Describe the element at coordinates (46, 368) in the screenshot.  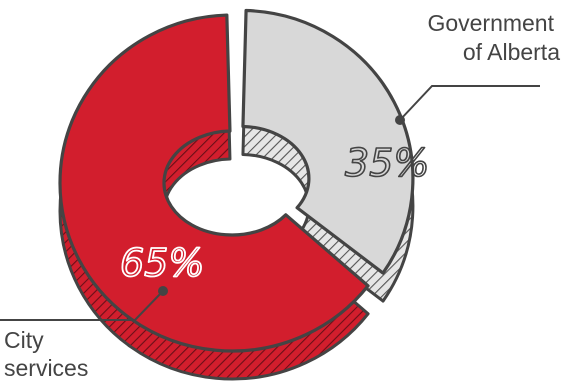
I see `legend-city-line2: services` at that location.